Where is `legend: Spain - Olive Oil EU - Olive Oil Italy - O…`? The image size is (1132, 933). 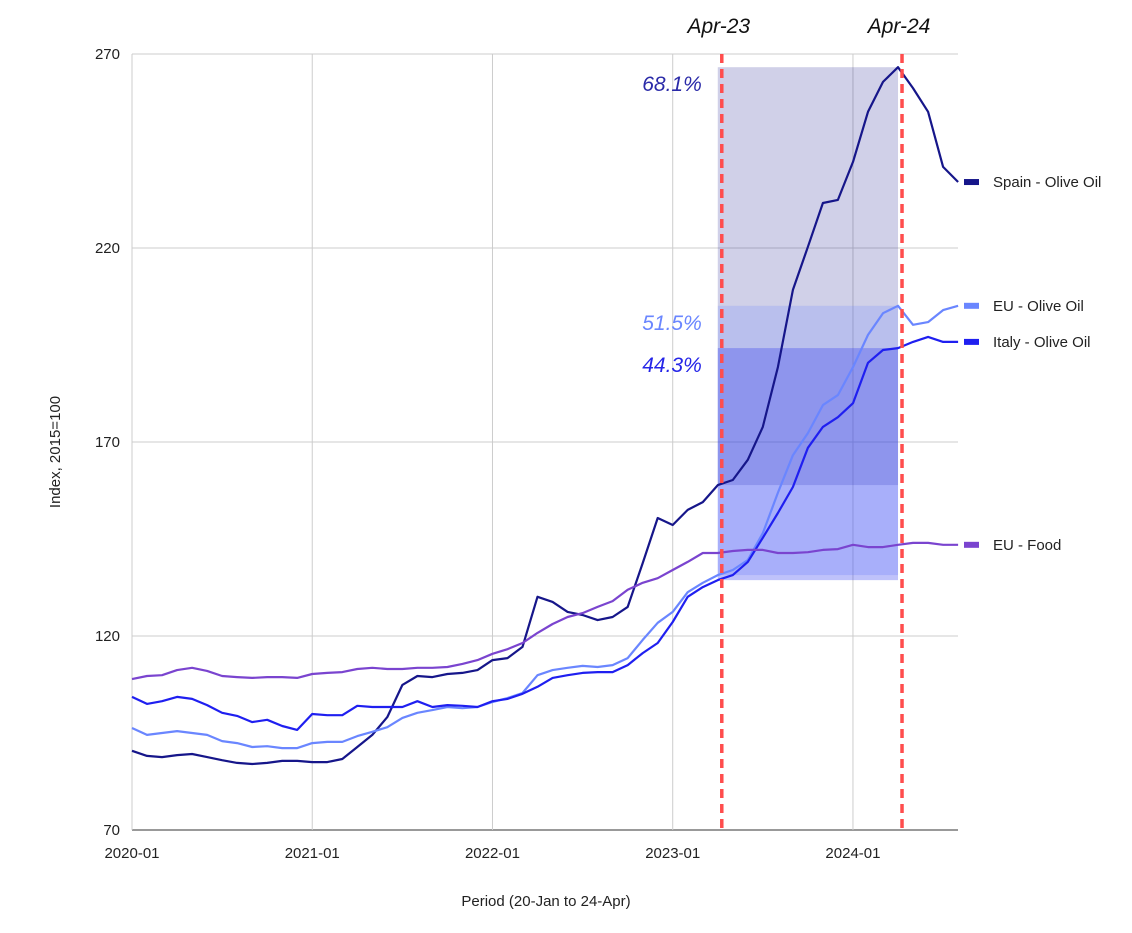
legend: Spain - Olive Oil EU - Olive Oil Italy - O… is located at coordinates (1032, 364).